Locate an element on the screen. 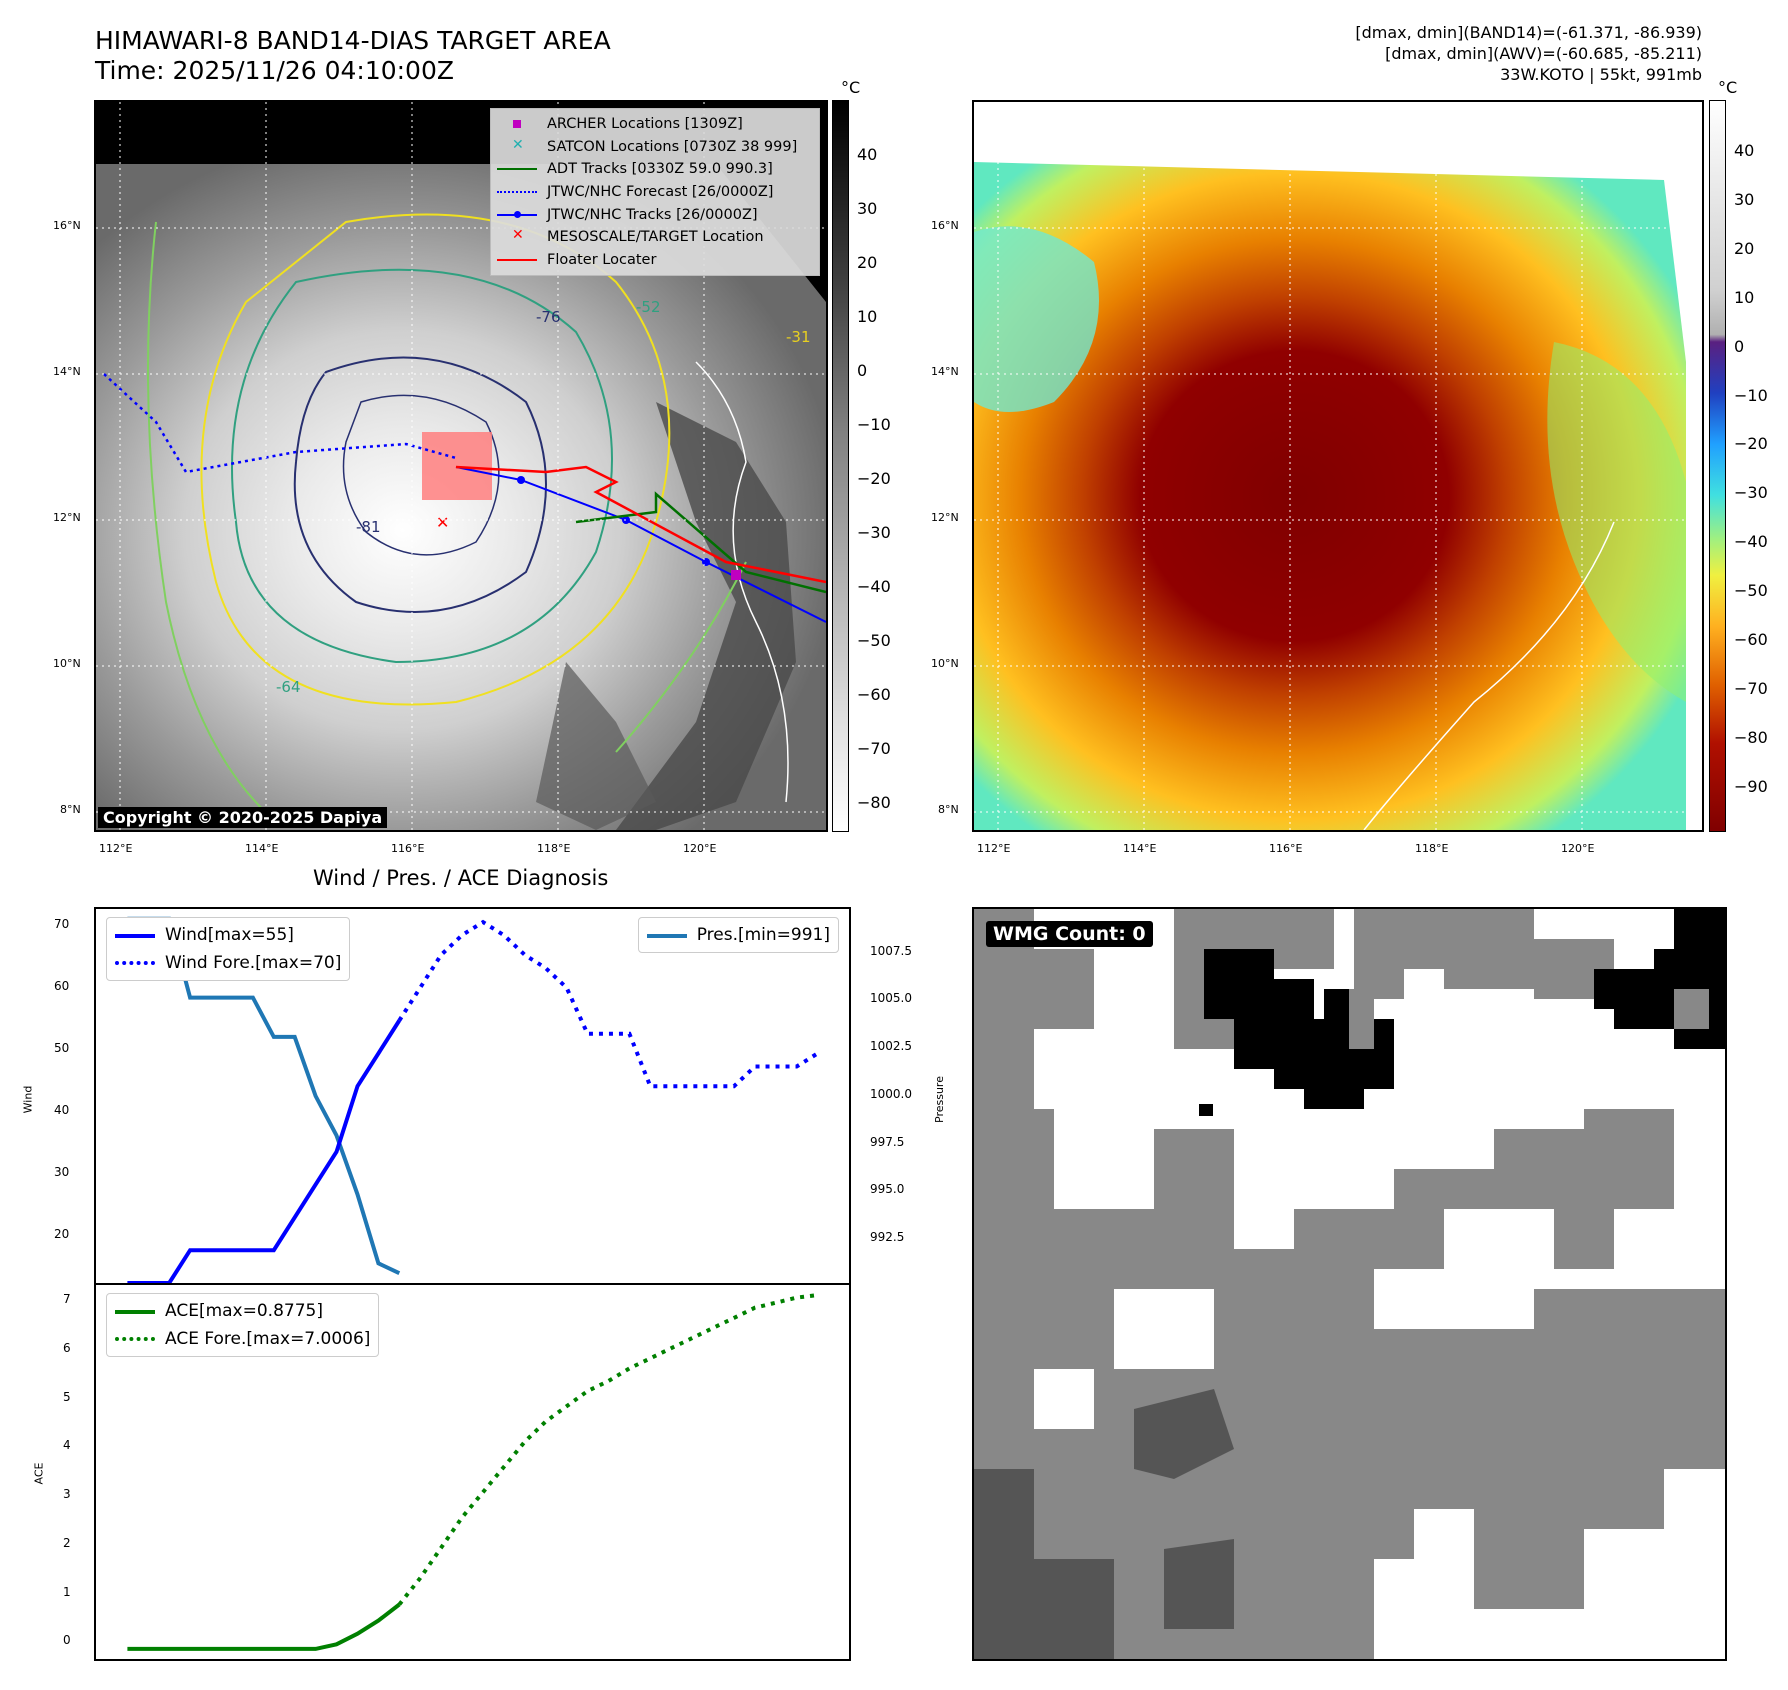  y-tick: 4 is located at coordinates (67, 1445).